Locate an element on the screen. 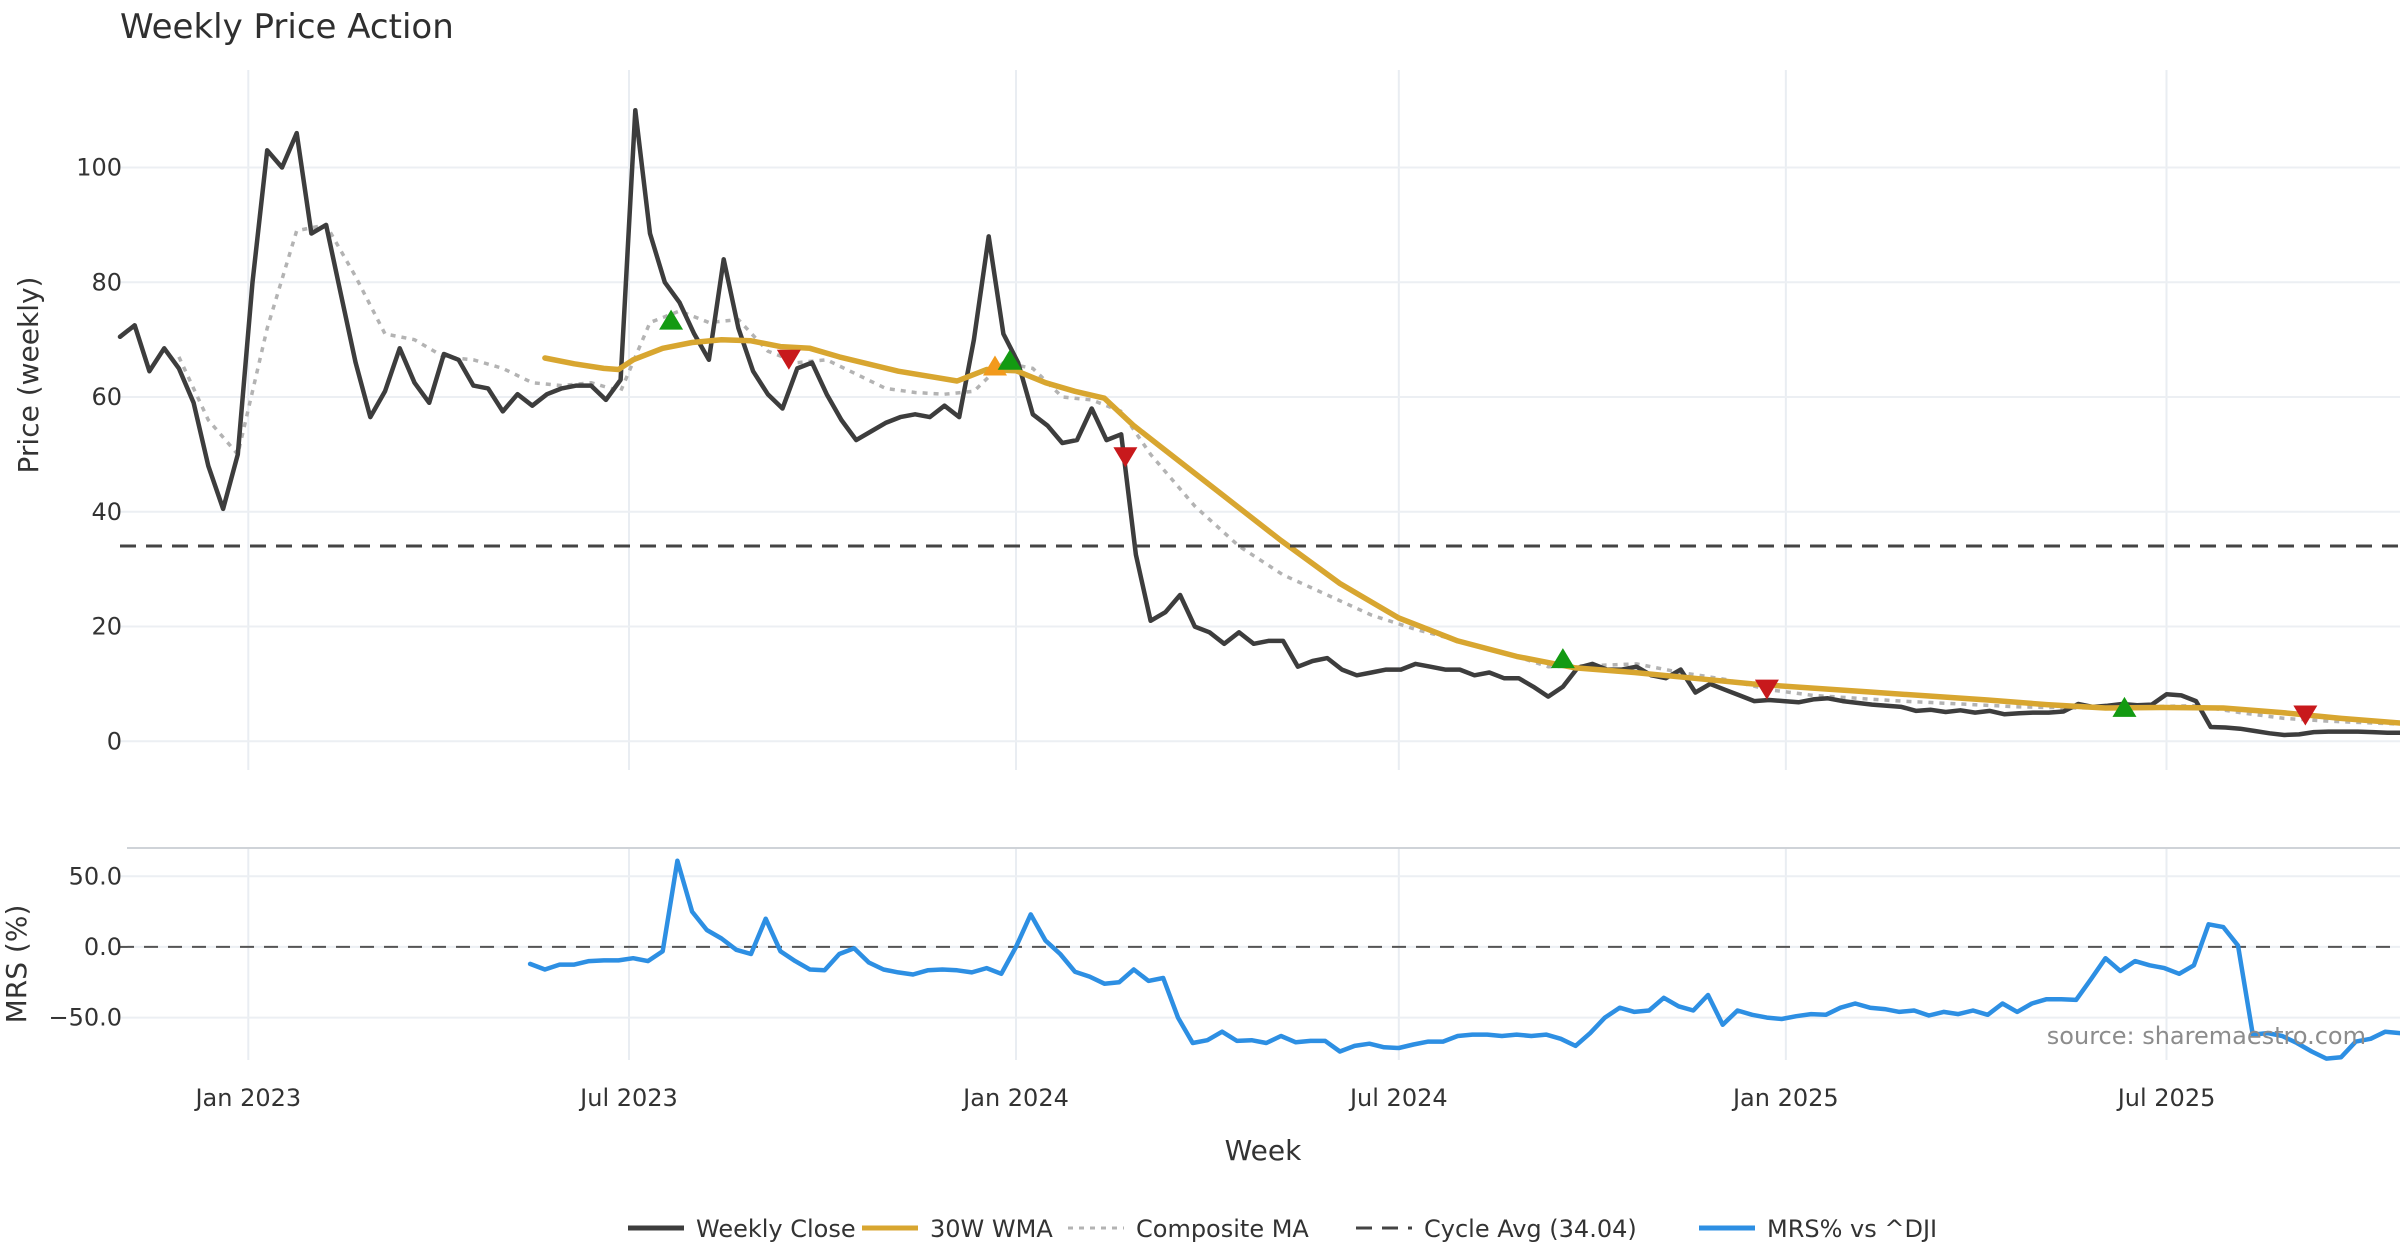 This screenshot has width=2400, height=1260. cycle-avg-34-04-legend-label: Cycle Avg (34.04) is located at coordinates (1530, 1229).